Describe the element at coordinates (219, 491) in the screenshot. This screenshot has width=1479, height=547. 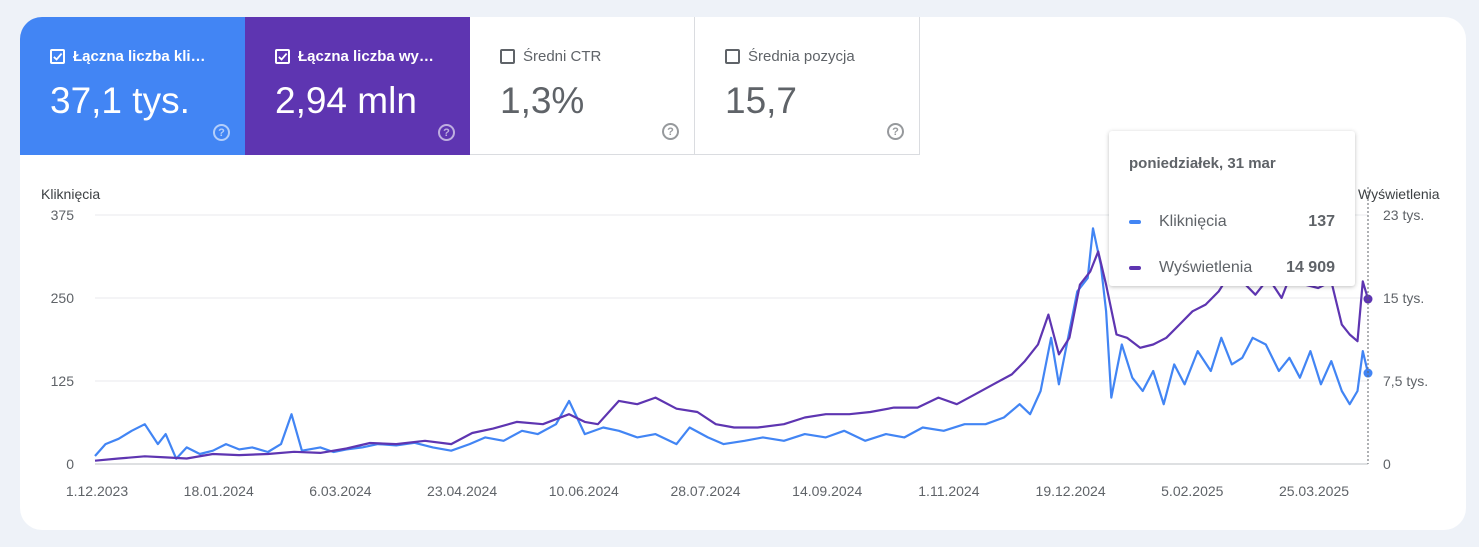
I see `x-tick-label: 18.01.2024` at that location.